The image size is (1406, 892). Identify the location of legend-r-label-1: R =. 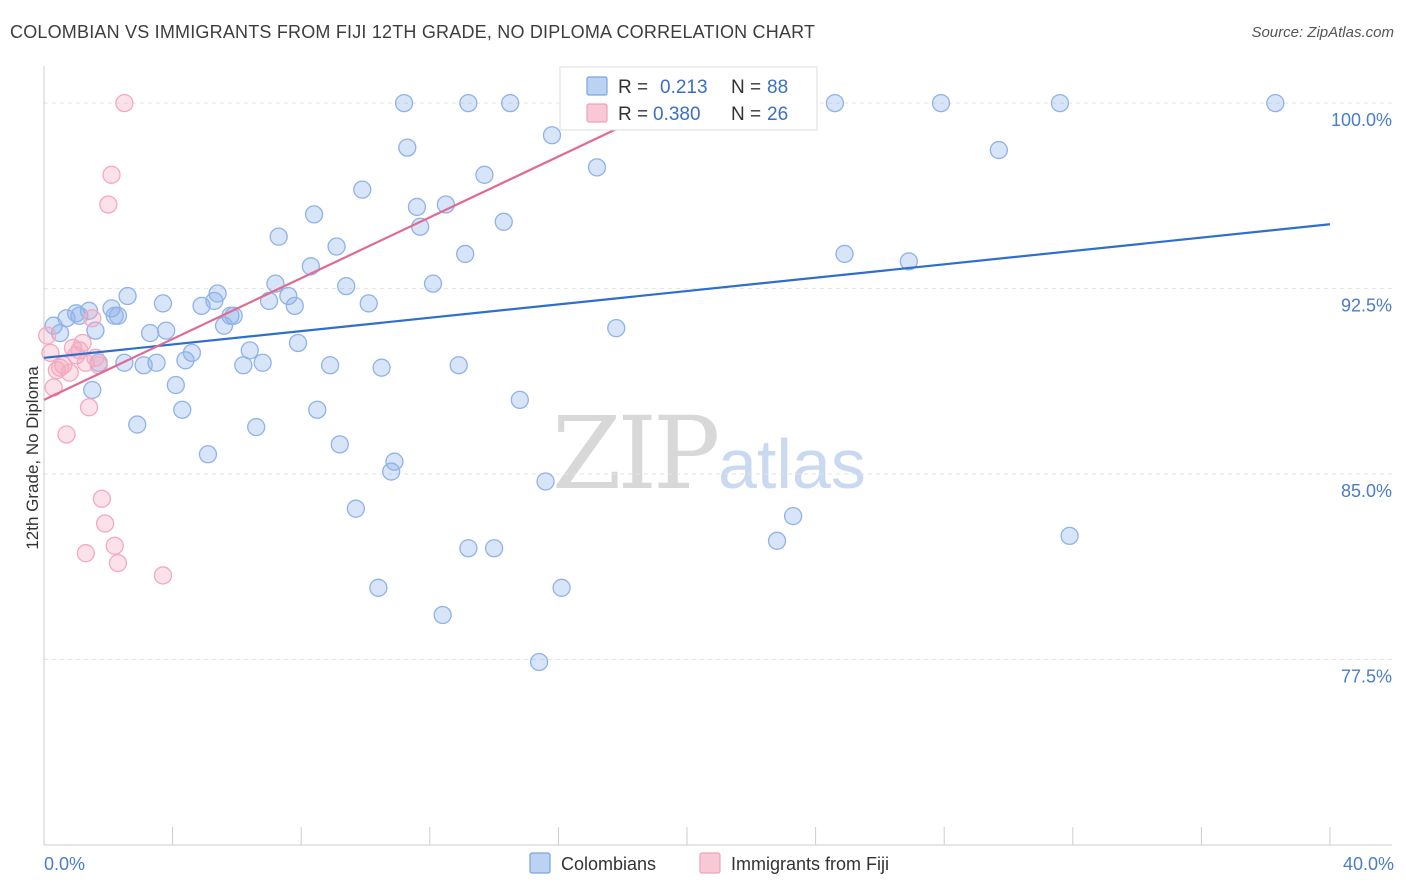
(633, 87).